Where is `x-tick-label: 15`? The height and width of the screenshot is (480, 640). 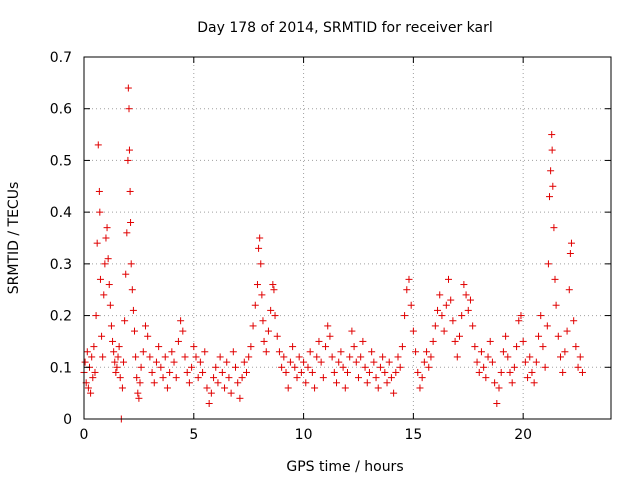
x-tick-label: 15 is located at coordinates (413, 435).